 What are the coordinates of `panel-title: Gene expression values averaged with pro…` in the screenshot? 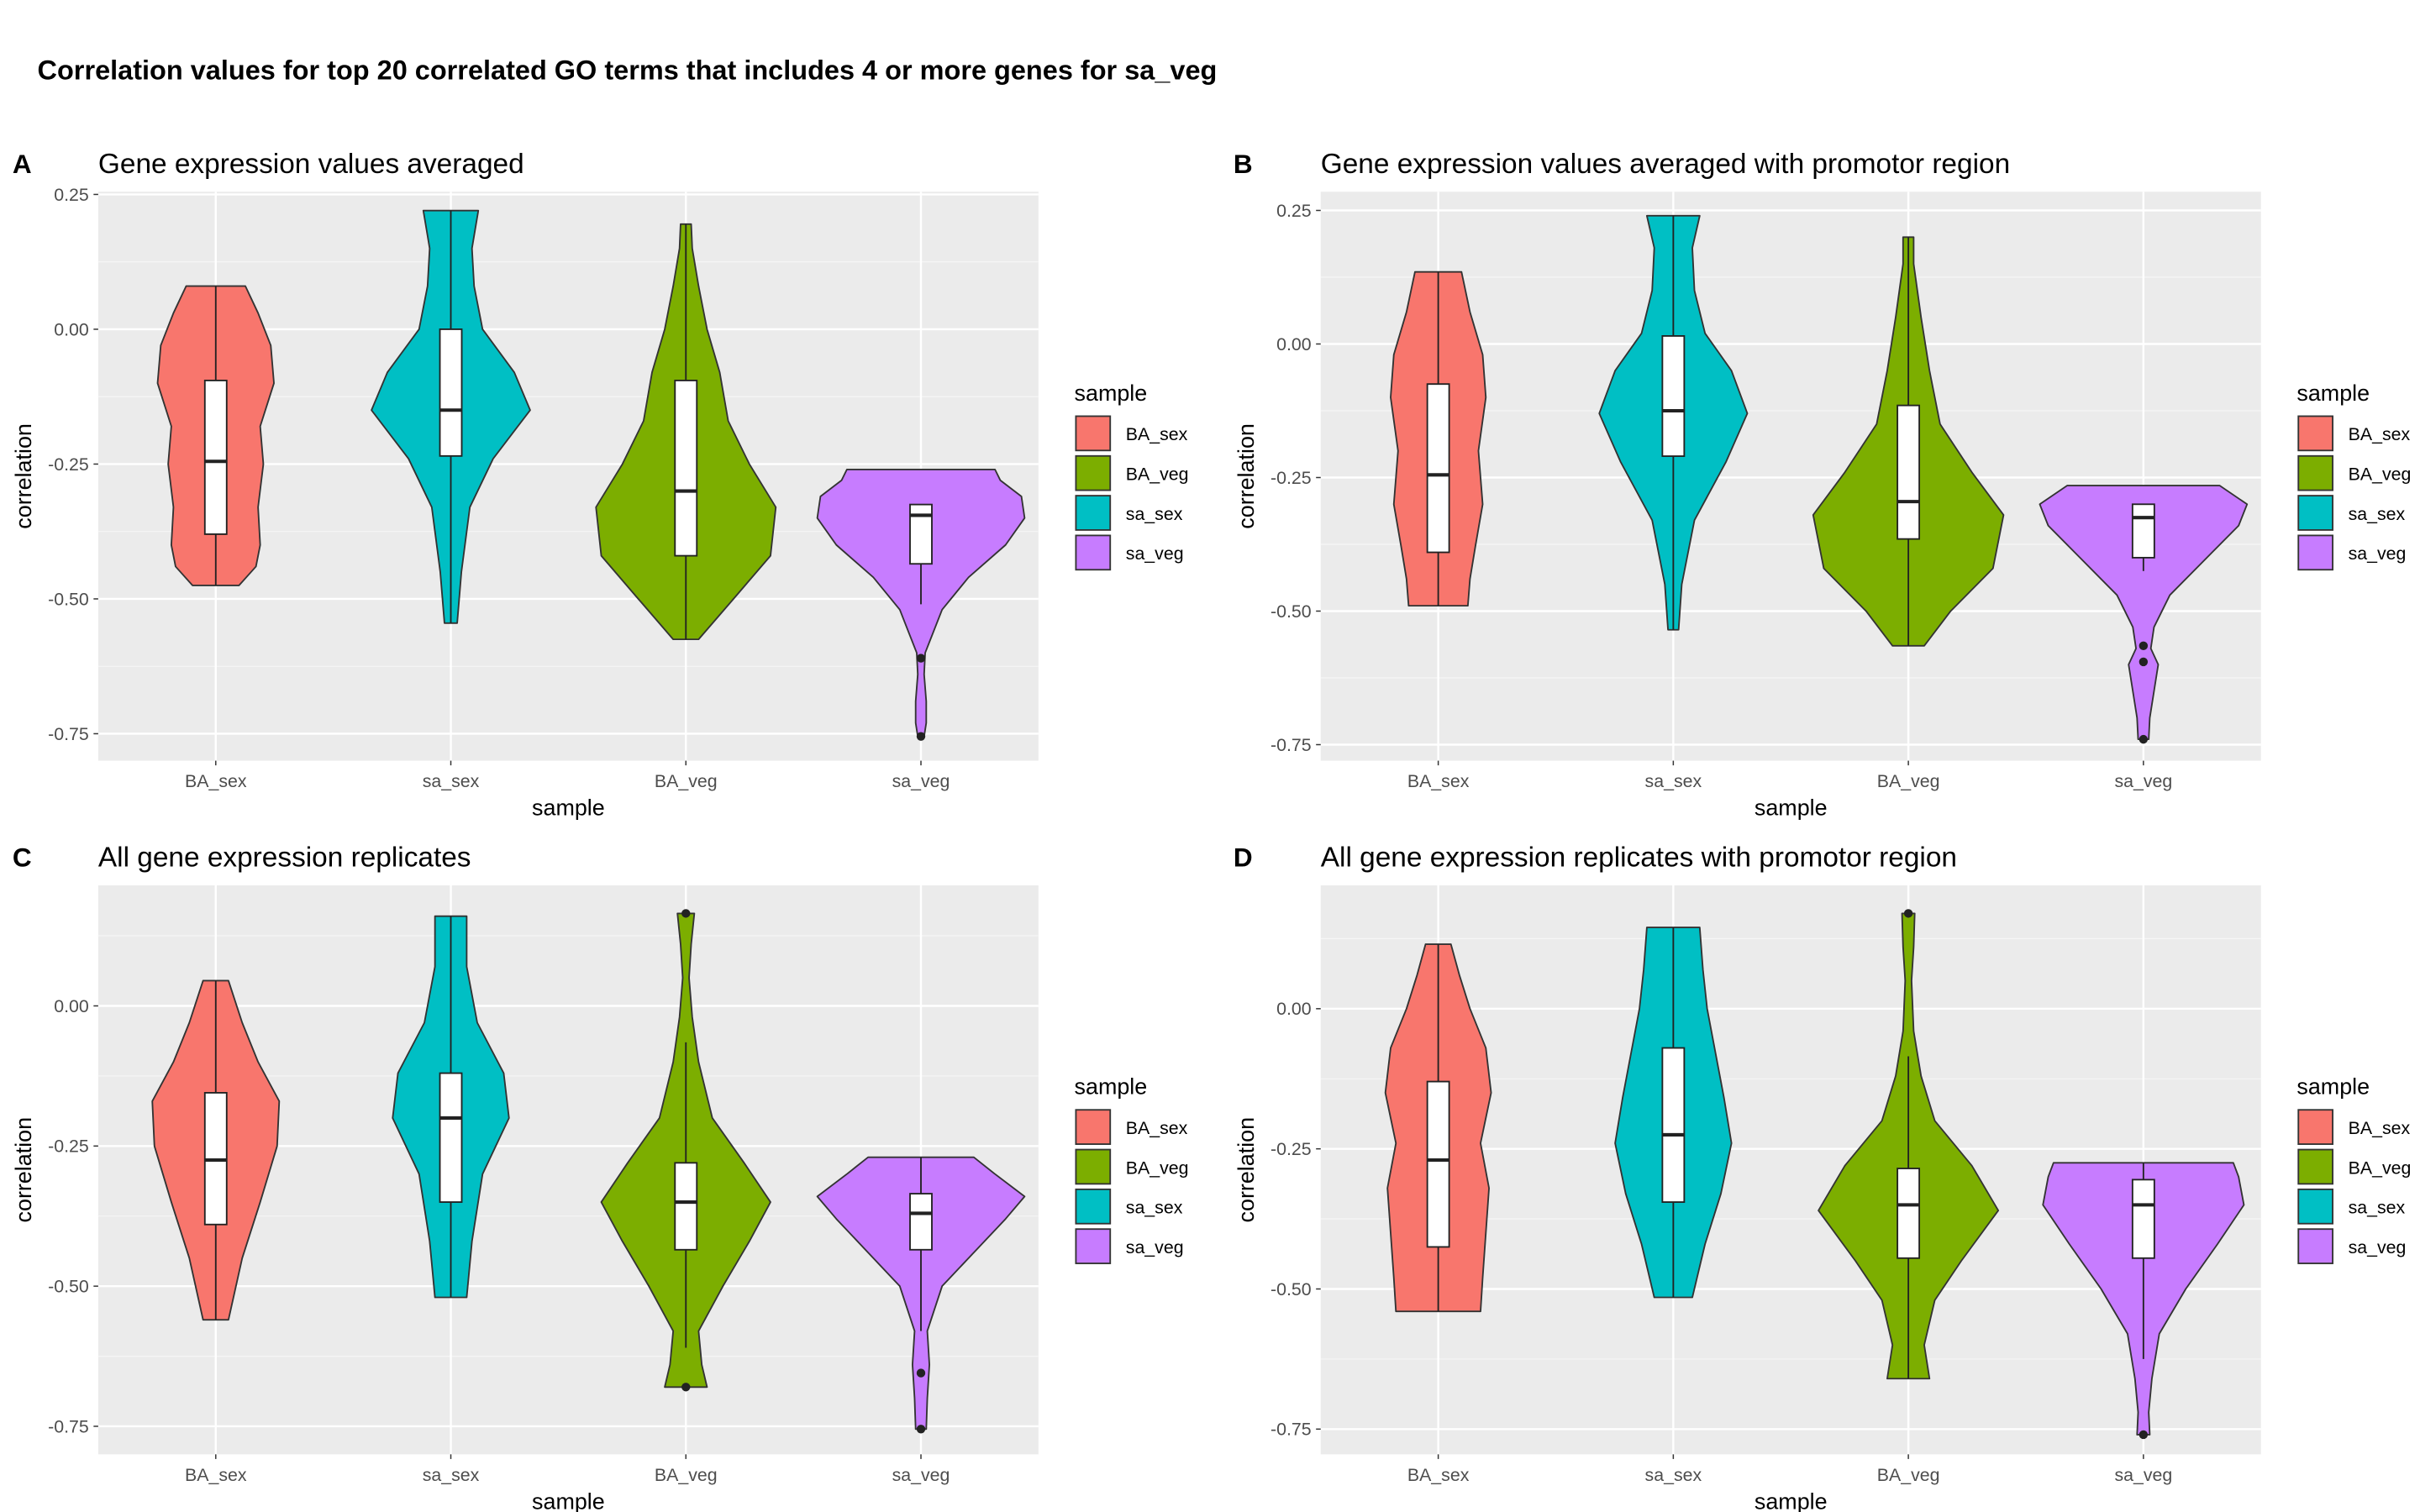 It's located at (1665, 164).